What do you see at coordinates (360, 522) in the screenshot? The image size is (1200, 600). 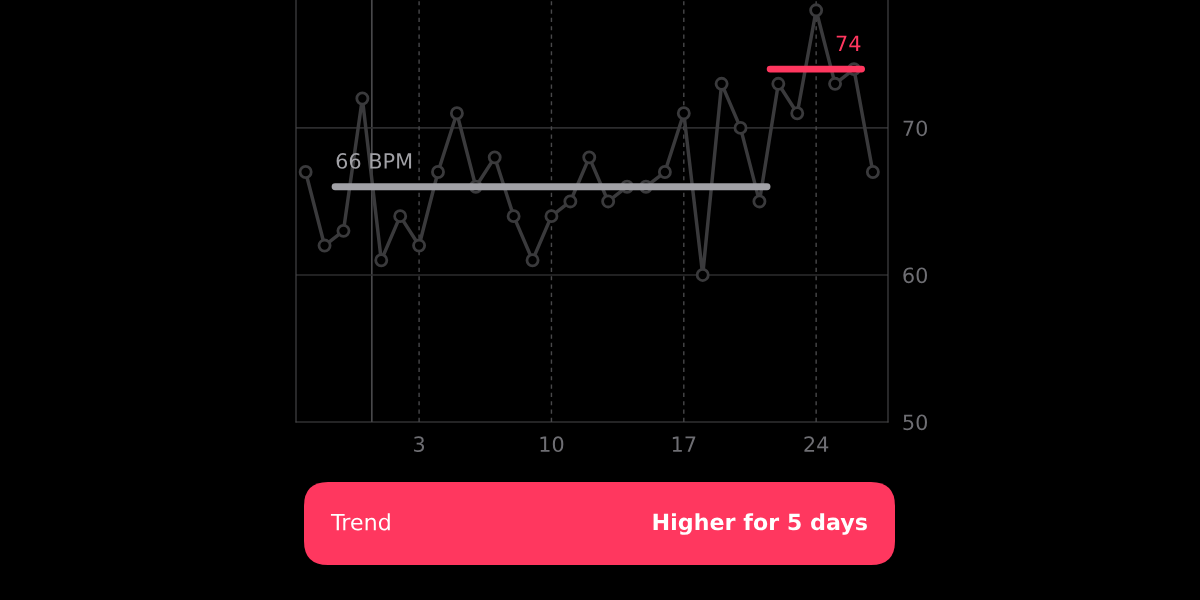 I see `text: Trend` at bounding box center [360, 522].